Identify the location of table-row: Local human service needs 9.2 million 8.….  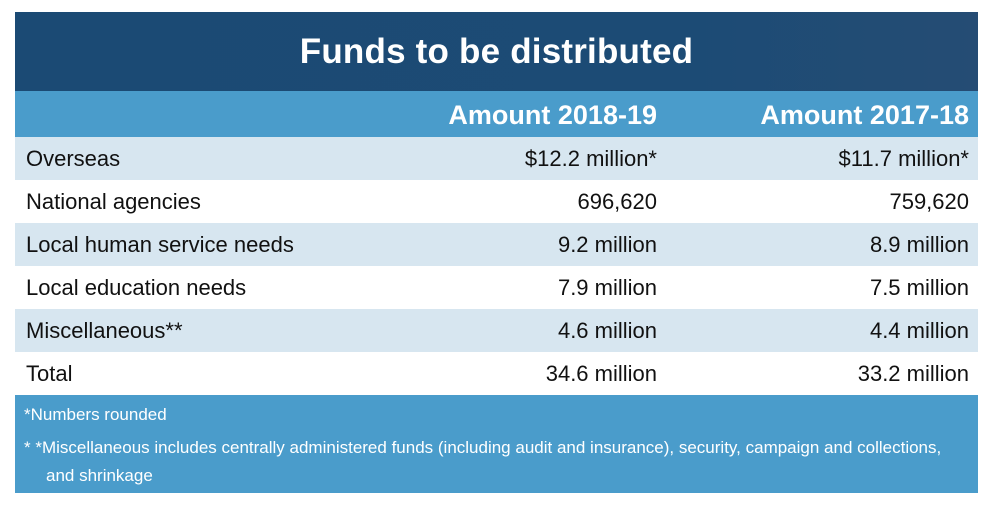
(496, 244).